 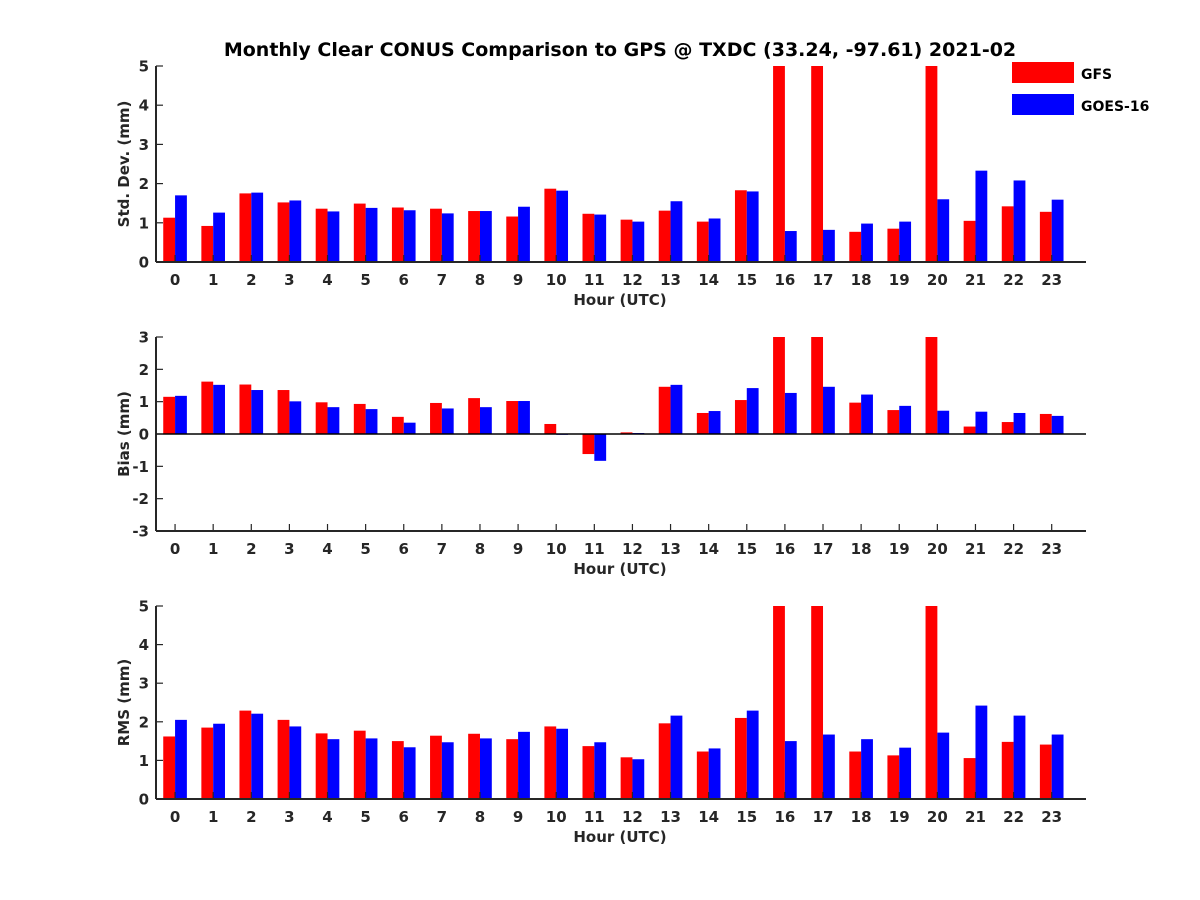 I want to click on x-tick-label-bias-6: 6, so click(x=404, y=549).